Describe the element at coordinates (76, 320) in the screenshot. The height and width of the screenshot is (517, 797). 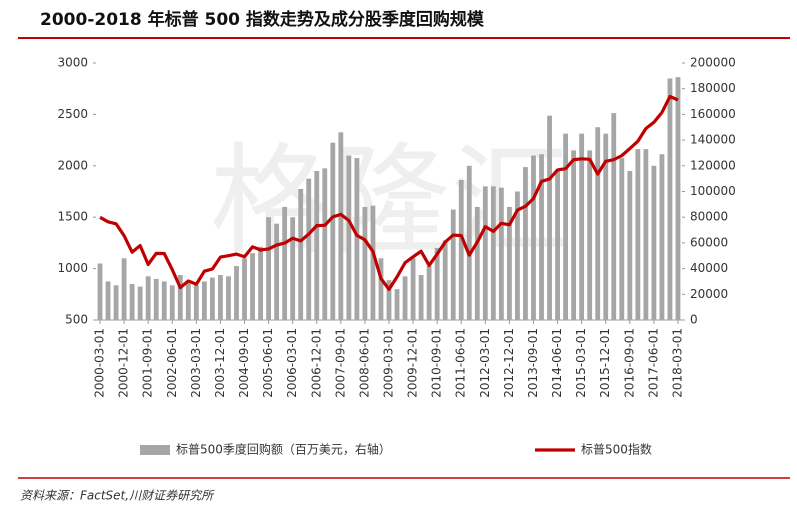
I see `y-tick-label: 500` at that location.